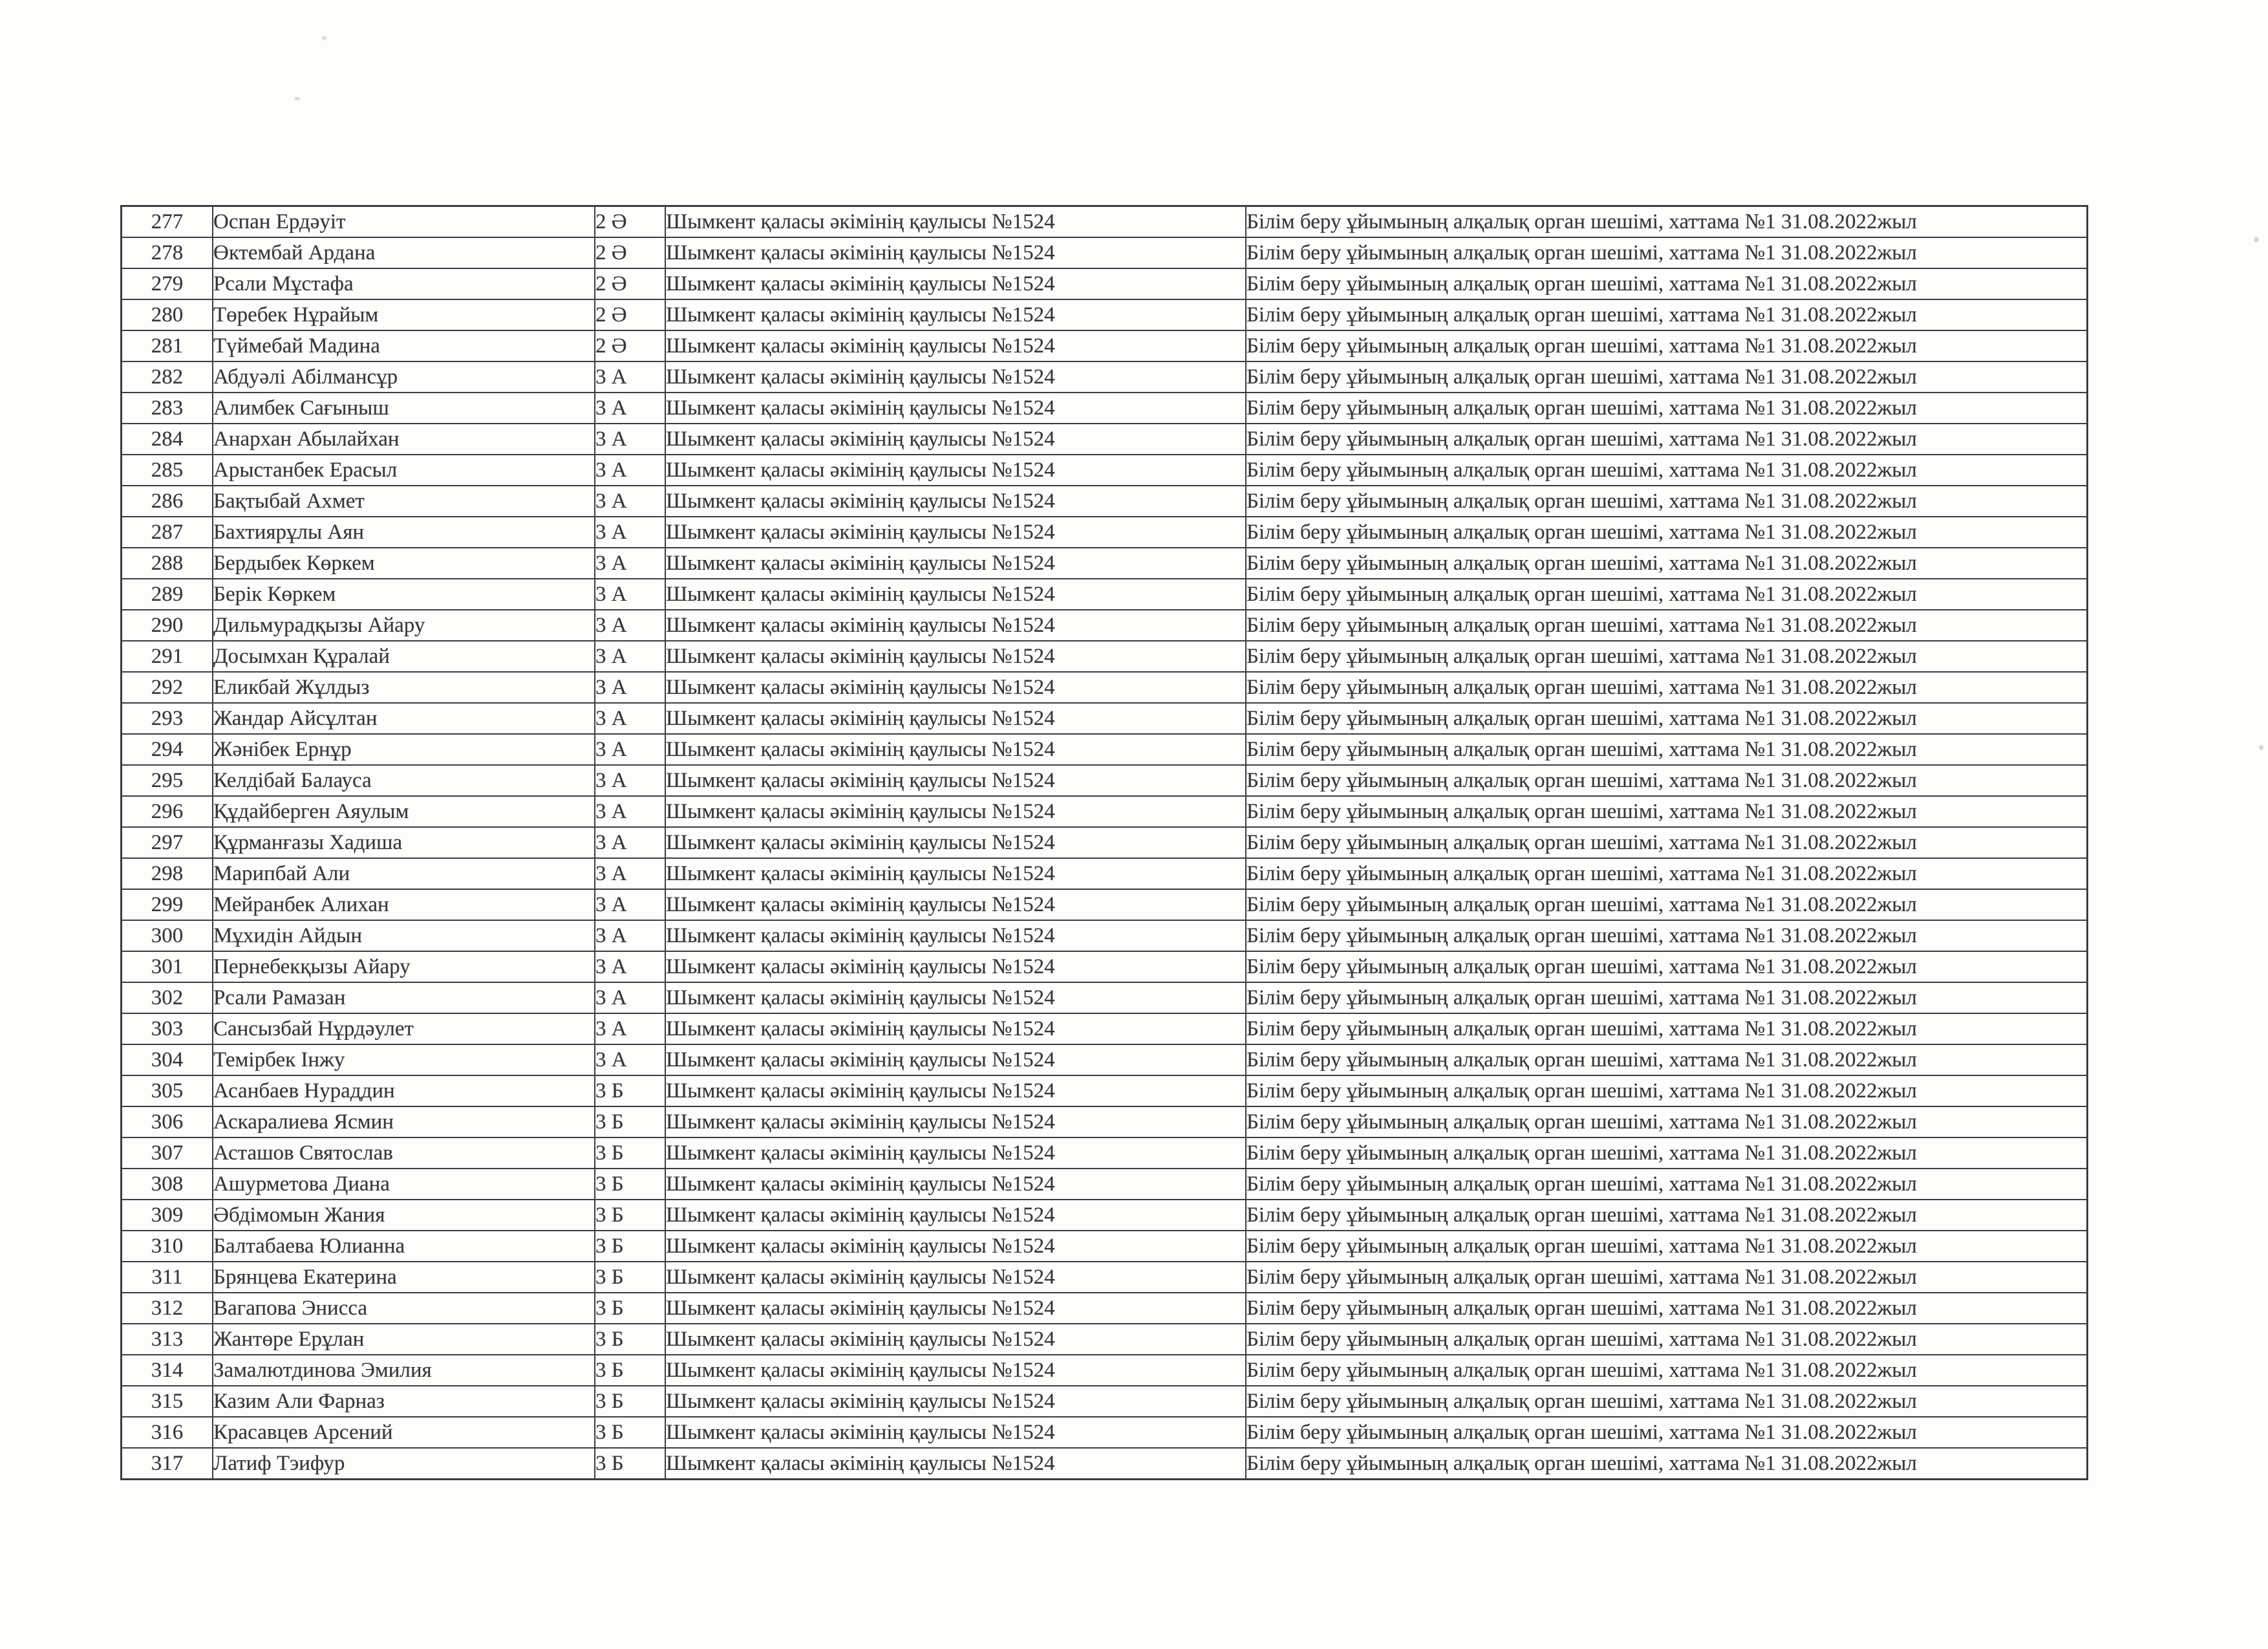  What do you see at coordinates (404, 563) in the screenshot?
I see `student-name-cell: Бердыбек Көркем` at bounding box center [404, 563].